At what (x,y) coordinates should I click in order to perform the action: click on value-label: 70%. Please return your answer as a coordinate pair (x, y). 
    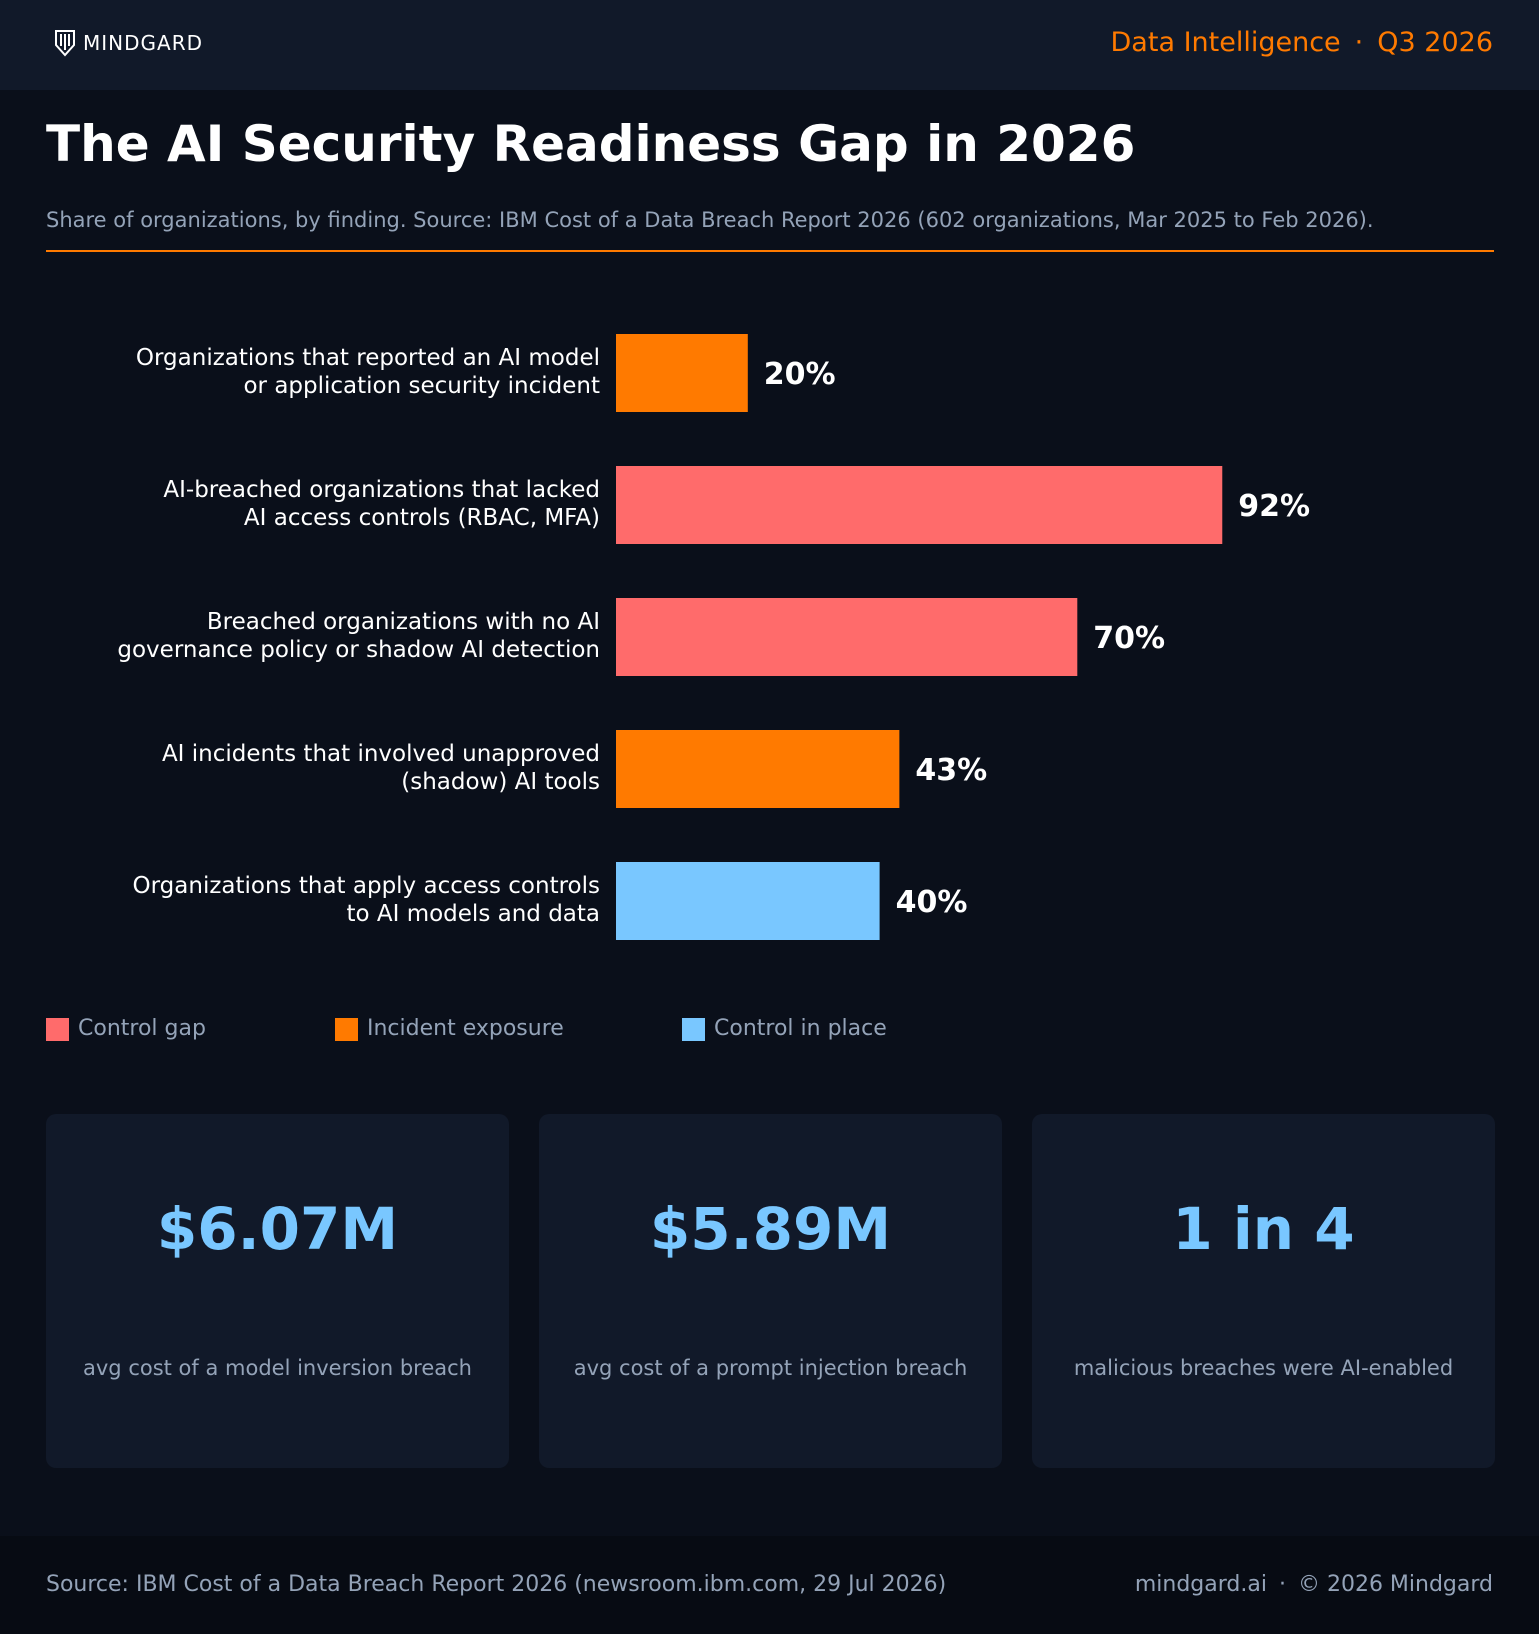
    Looking at the image, I should click on (1129, 638).